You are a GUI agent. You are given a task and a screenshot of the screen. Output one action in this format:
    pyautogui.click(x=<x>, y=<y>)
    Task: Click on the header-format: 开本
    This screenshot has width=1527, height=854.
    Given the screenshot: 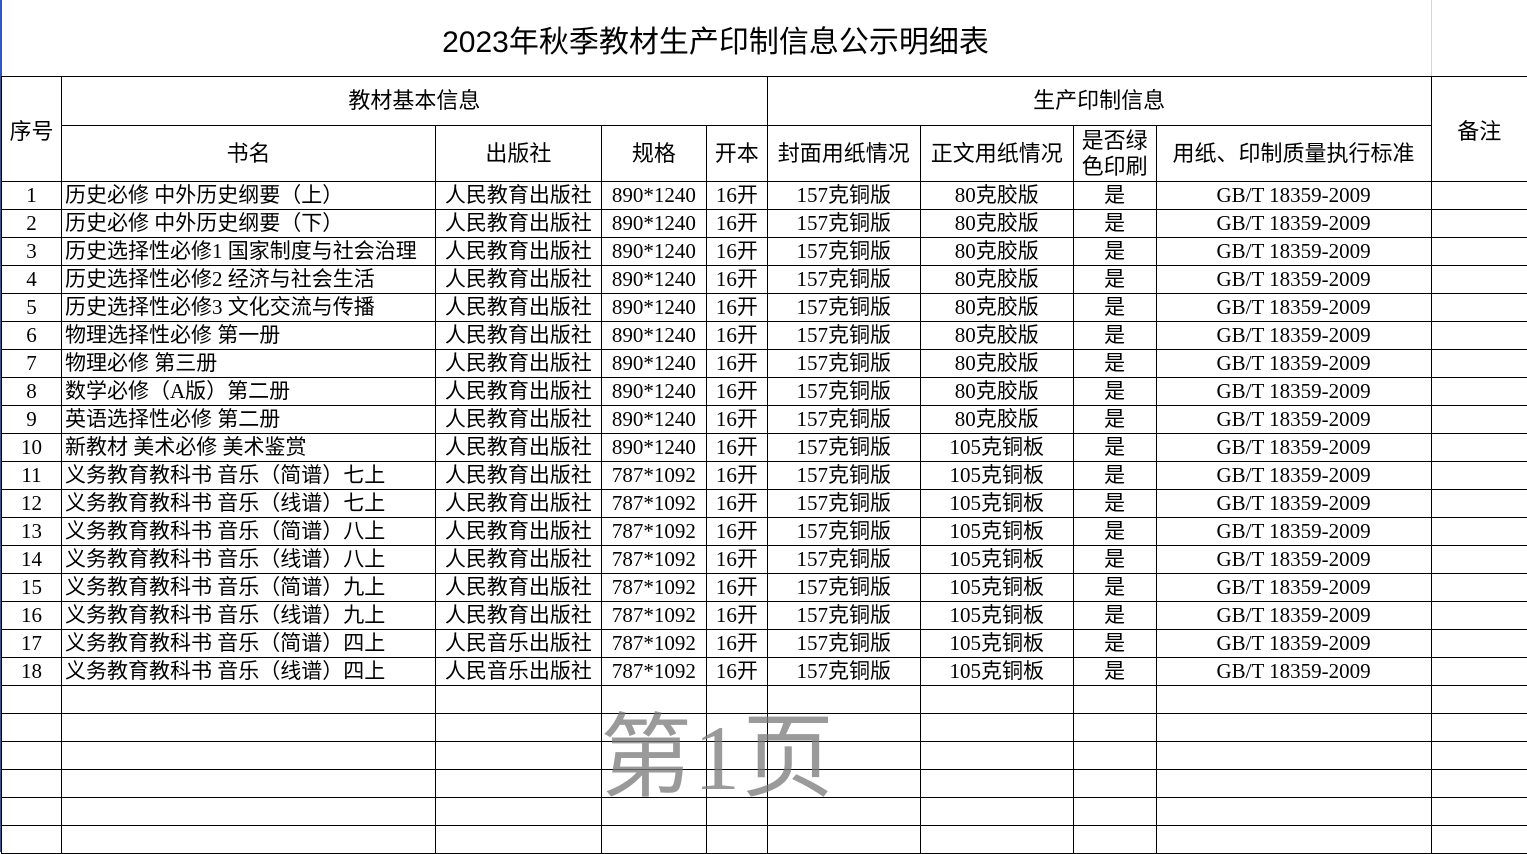 What is the action you would take?
    pyautogui.click(x=736, y=154)
    